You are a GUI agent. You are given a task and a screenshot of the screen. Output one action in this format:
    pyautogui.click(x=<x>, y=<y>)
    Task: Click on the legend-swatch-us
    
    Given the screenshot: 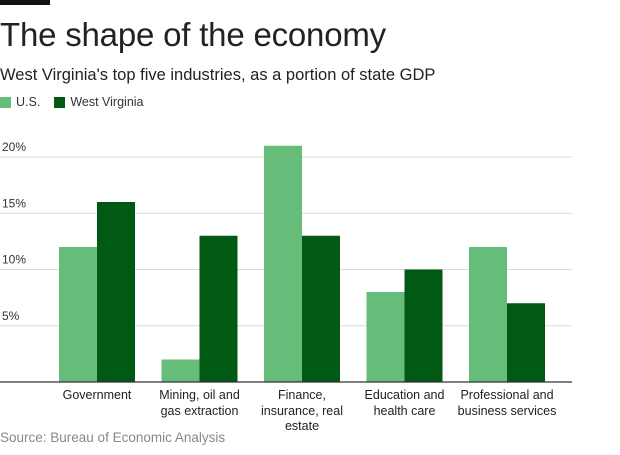 What is the action you would take?
    pyautogui.click(x=5, y=102)
    